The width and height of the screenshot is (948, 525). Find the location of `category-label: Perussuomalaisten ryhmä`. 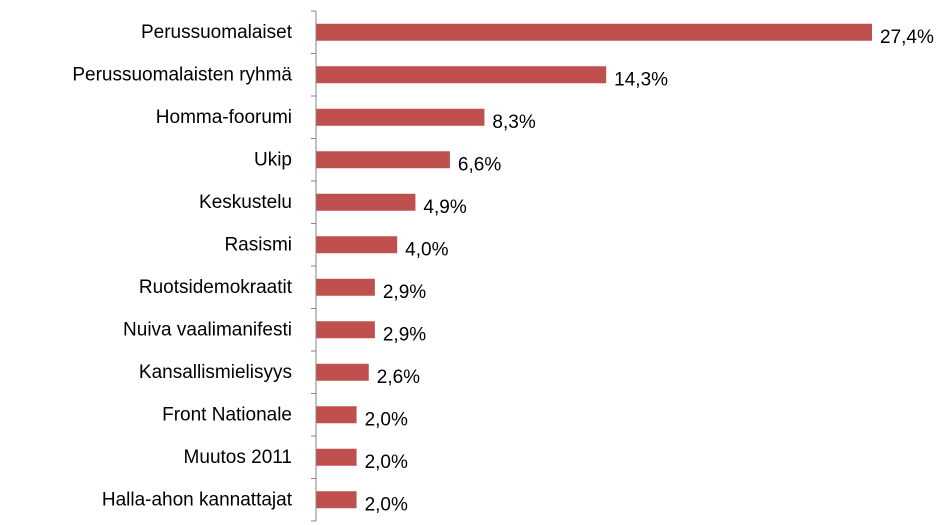

category-label: Perussuomalaisten ryhmä is located at coordinates (182, 74).